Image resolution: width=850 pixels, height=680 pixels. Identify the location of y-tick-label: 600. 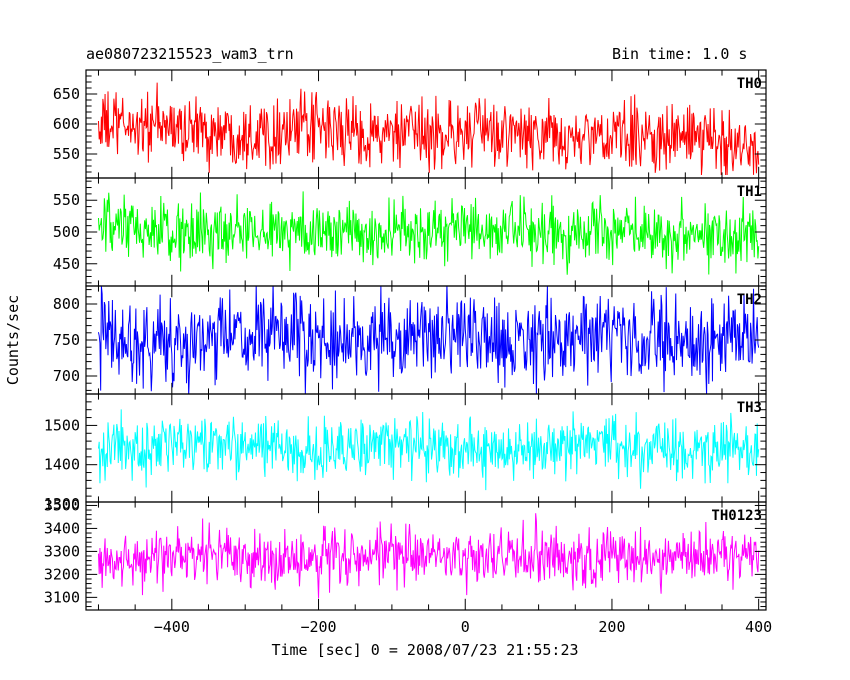
(66, 124).